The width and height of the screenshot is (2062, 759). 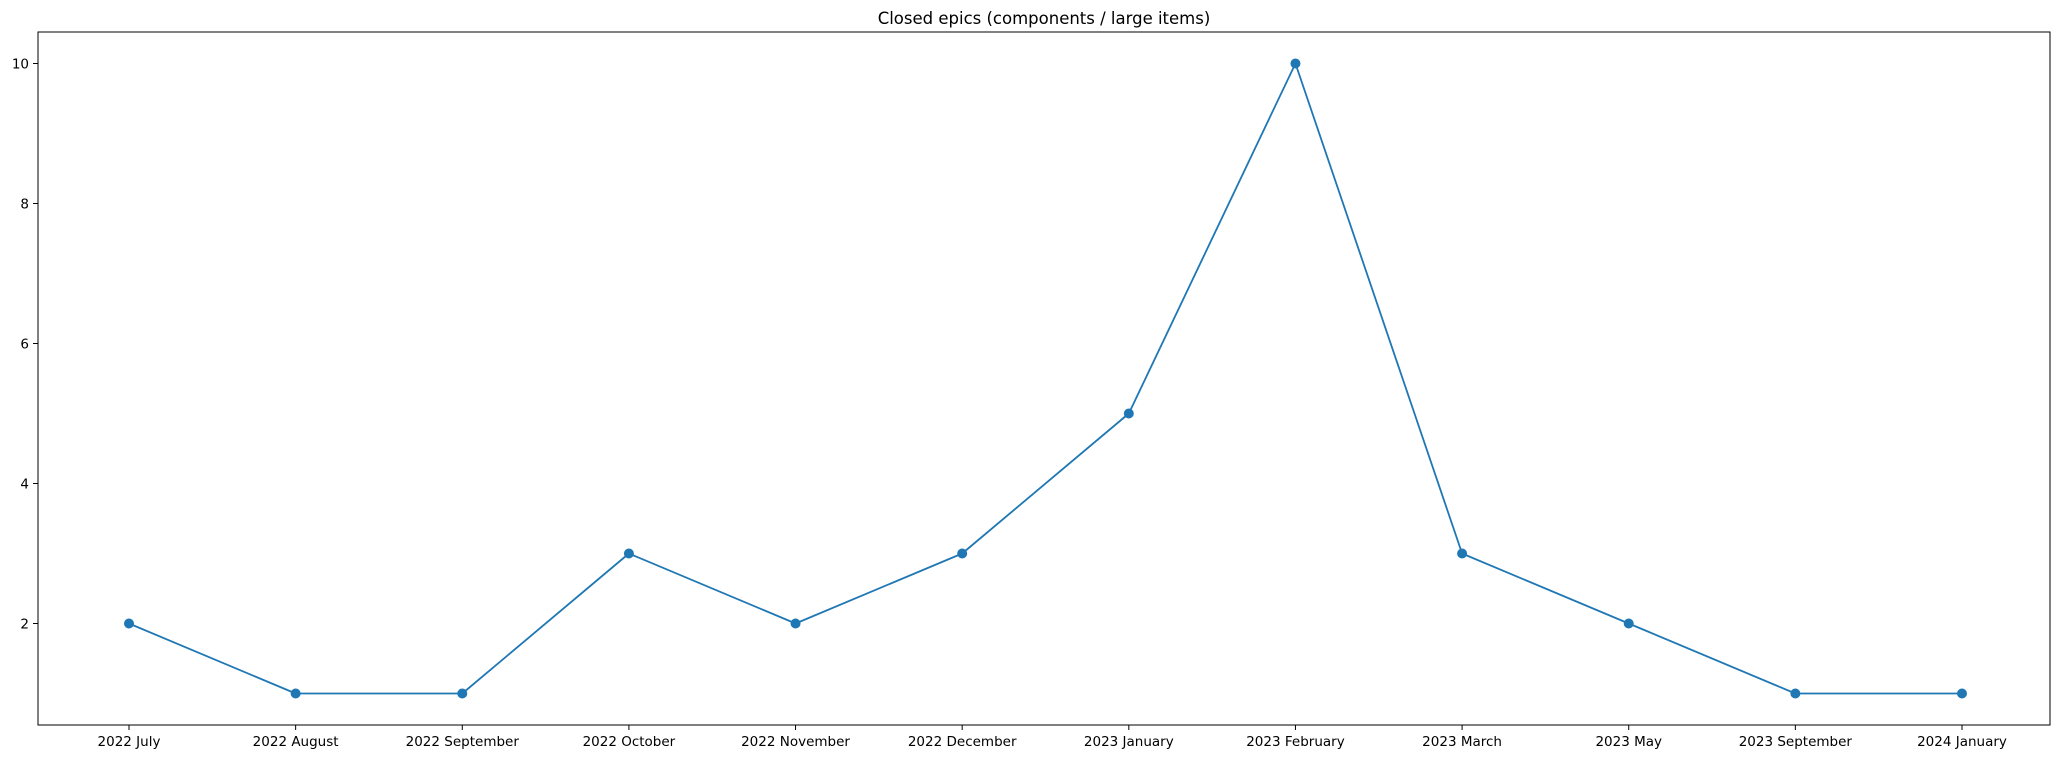 I want to click on y-axis: 2 4 6 8 10, so click(x=25, y=345).